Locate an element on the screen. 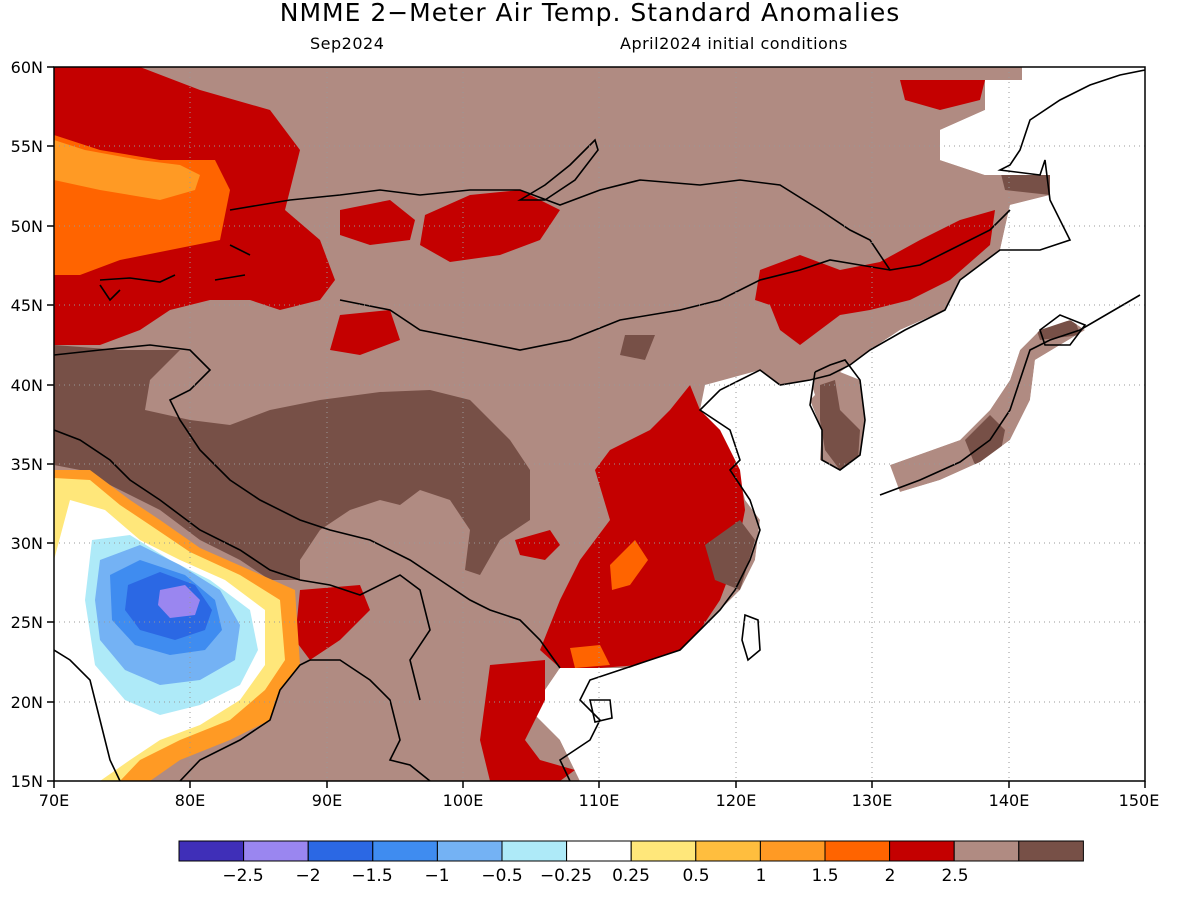 This screenshot has height=900, width=1200. lake-balkhash is located at coordinates (232, 262).